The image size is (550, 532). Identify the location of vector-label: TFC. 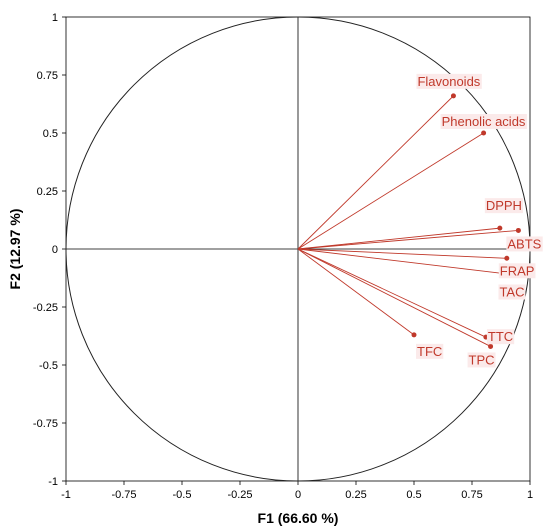
(429, 351).